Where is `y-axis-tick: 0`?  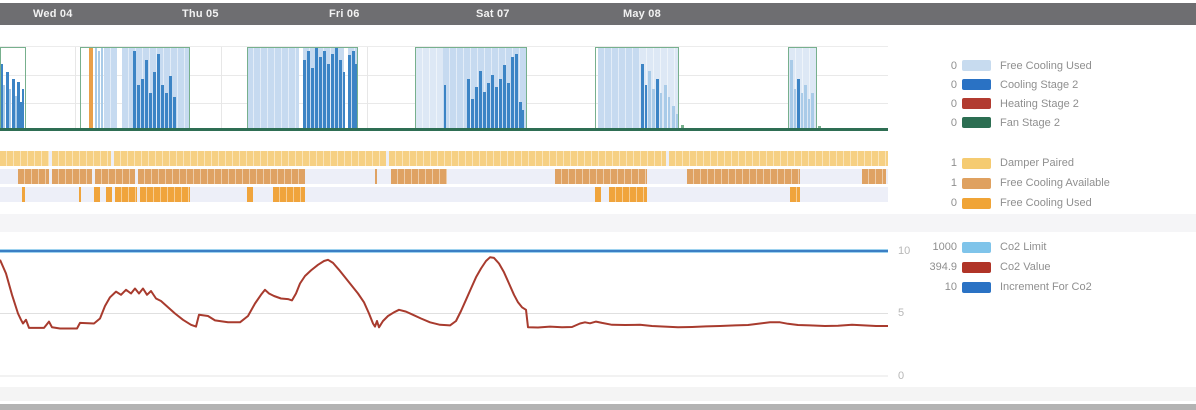 y-axis-tick: 0 is located at coordinates (901, 376).